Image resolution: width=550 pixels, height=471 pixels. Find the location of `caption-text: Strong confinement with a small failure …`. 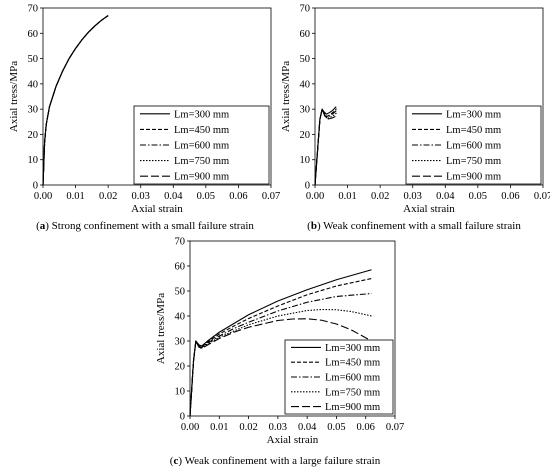

caption-text: Strong confinement with a small failure … is located at coordinates (153, 226).